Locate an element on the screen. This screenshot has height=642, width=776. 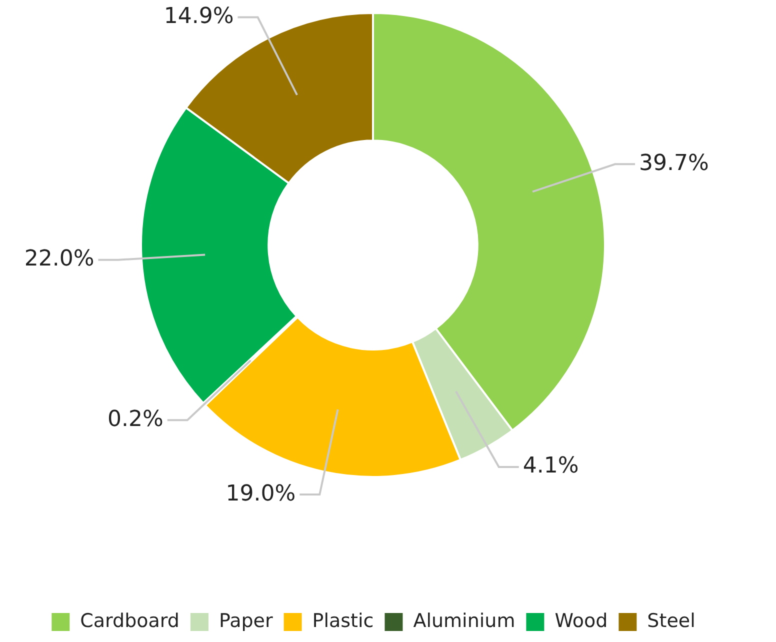
legend-label: Steel is located at coordinates (671, 621).